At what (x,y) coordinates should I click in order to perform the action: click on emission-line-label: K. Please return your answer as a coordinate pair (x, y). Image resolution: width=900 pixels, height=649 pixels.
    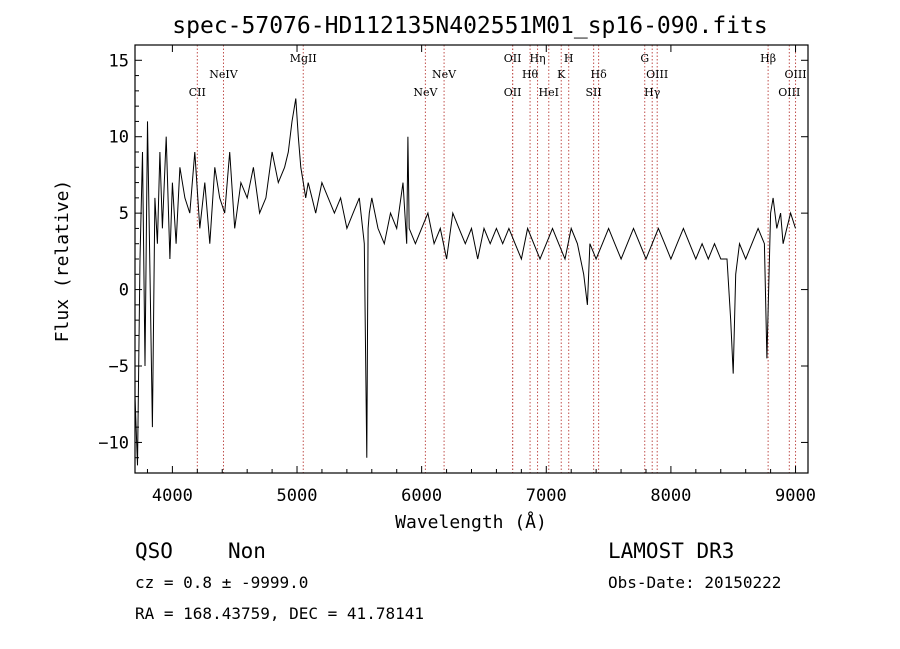
    Looking at the image, I should click on (561, 74).